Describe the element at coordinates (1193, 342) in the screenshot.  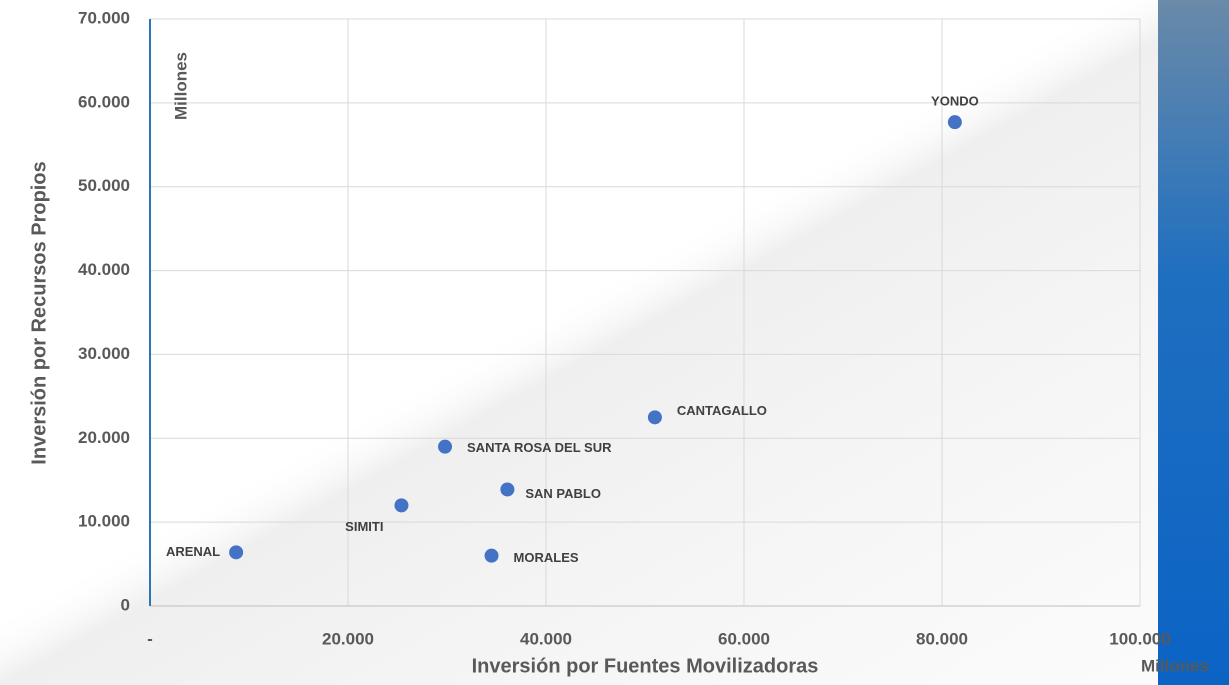
I see `decor-strip` at that location.